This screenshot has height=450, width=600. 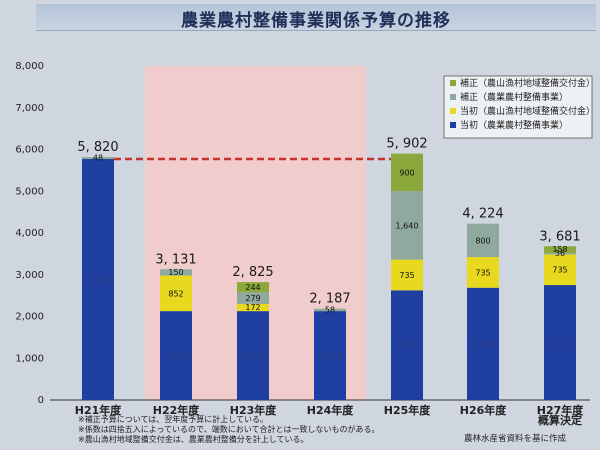 I want to click on footnote-1: ※補正予算については、翌年度予算に計上している。, so click(x=173, y=419).